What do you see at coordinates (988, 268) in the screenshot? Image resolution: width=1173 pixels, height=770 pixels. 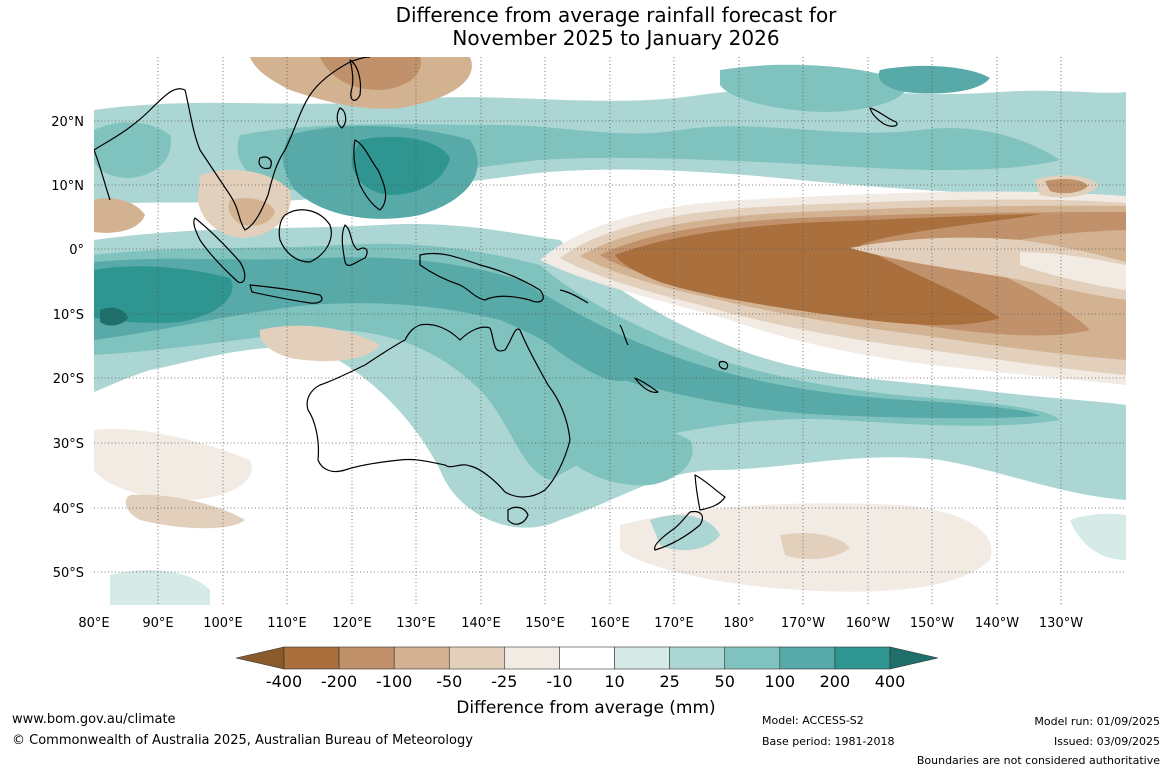 I see `dry-tongue-light-interior` at bounding box center [988, 268].